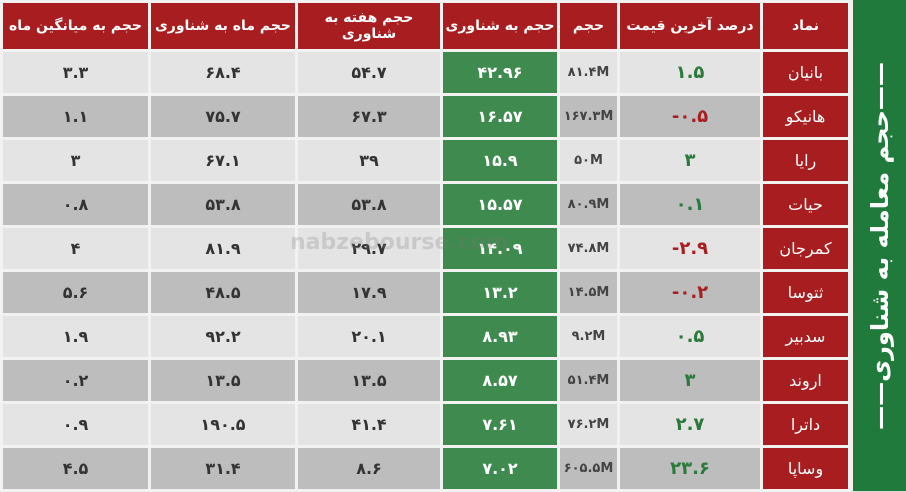 Image resolution: width=906 pixels, height=492 pixels. Describe the element at coordinates (690, 116) in the screenshot. I see `cell-last-price-percent: -۰.۵` at that location.